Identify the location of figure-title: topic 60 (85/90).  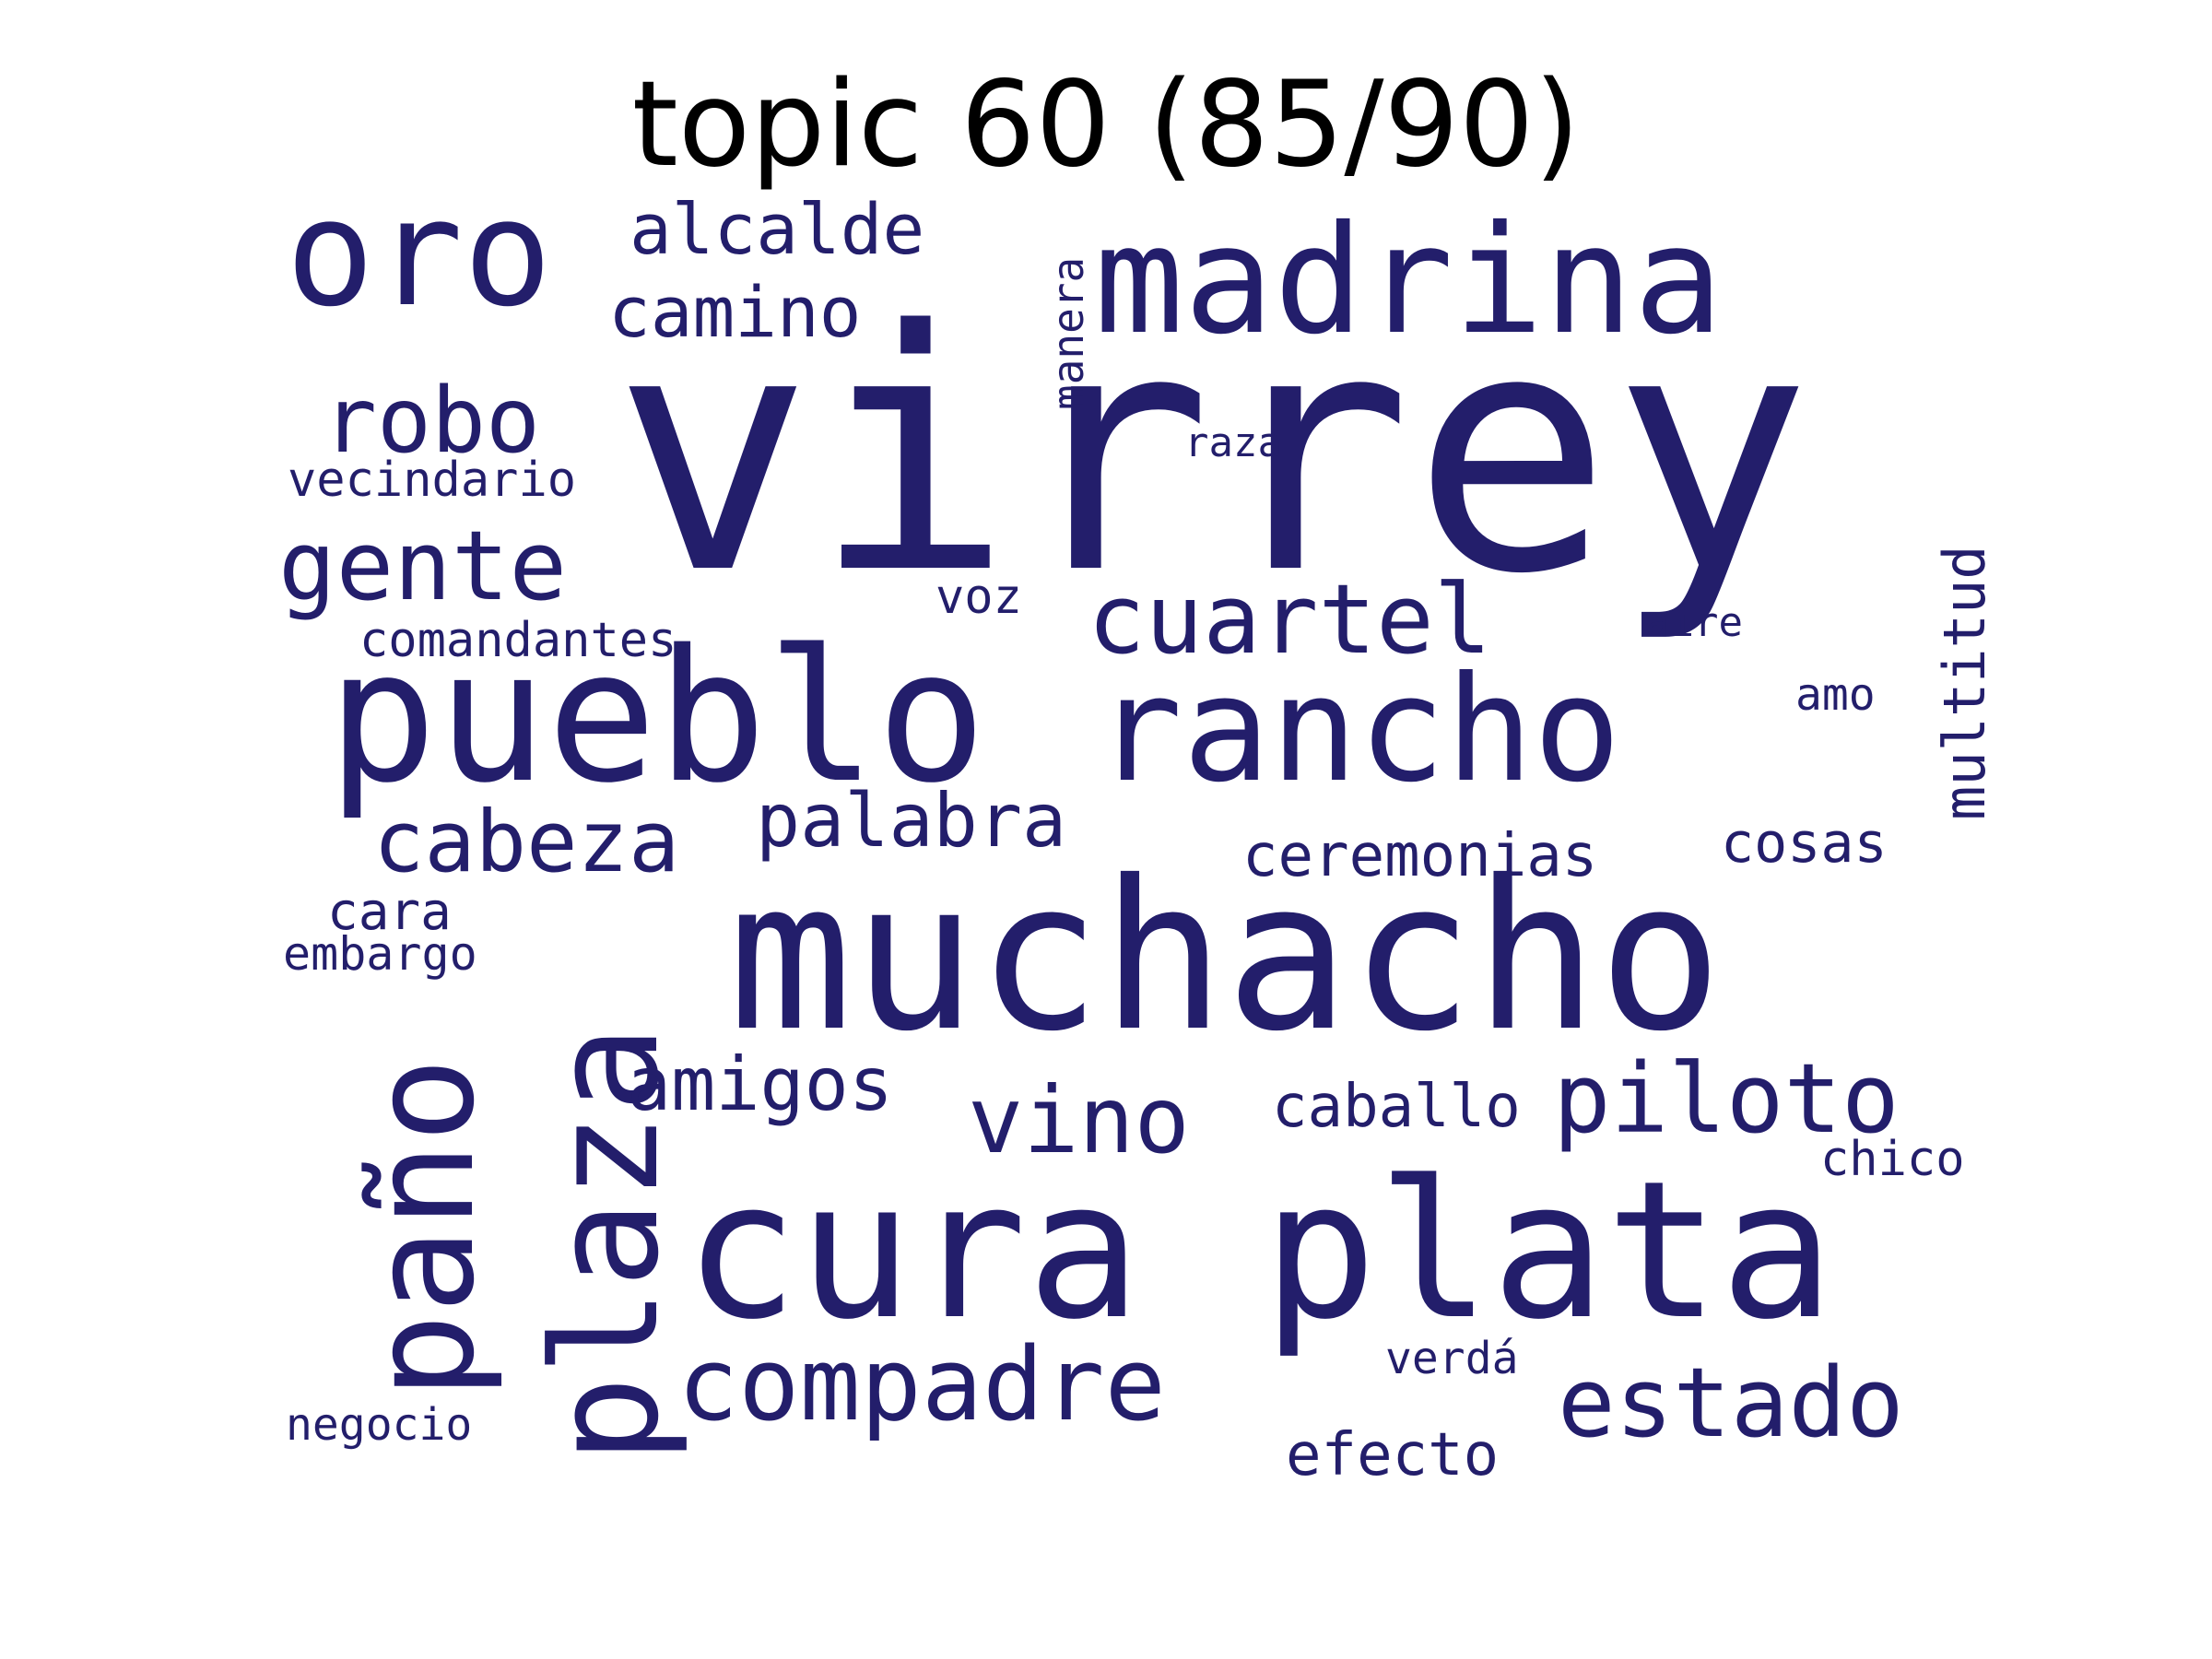
(1106, 125).